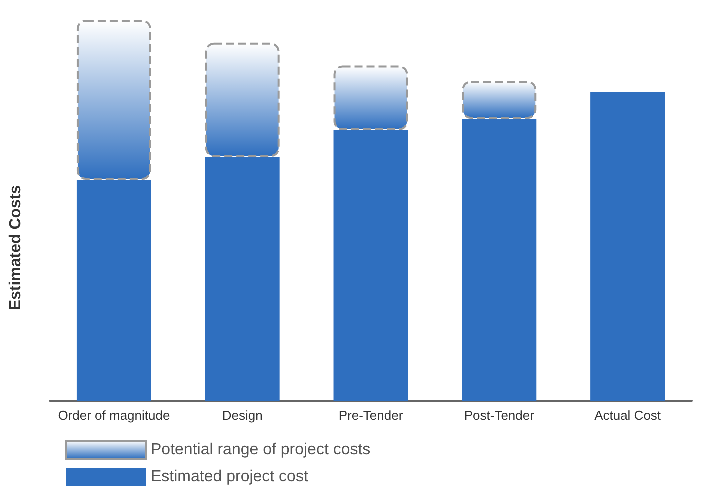 This screenshot has height=496, width=707. What do you see at coordinates (242, 415) in the screenshot?
I see `x-tick-label: Design` at bounding box center [242, 415].